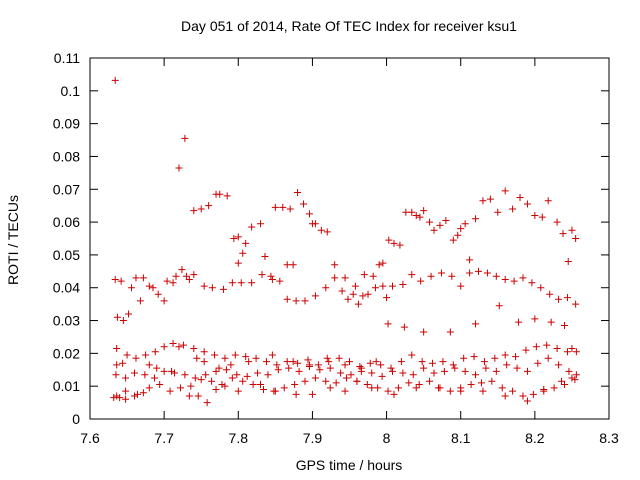 This screenshot has height=480, width=640. Describe the element at coordinates (164, 438) in the screenshot. I see `x-tick-label: 7.7` at that location.